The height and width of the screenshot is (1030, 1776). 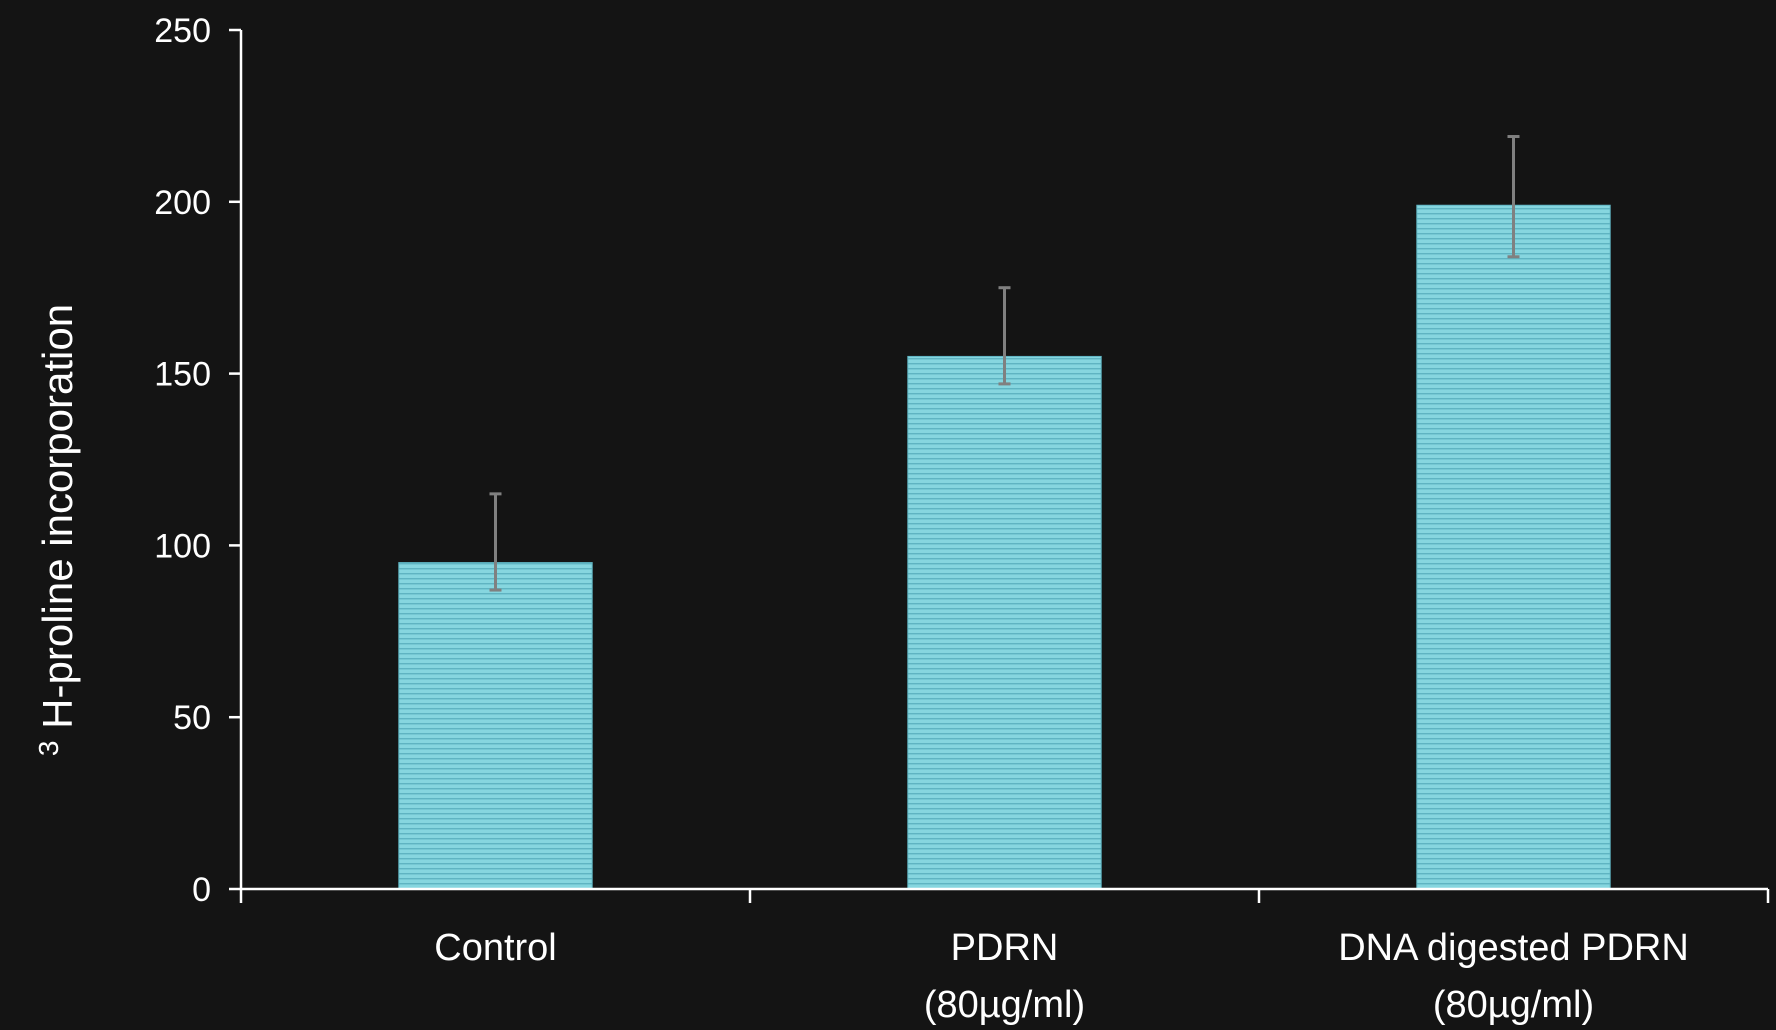 I want to click on x-category-label-line-2-1: (80µg/ml), so click(x=1513, y=1004).